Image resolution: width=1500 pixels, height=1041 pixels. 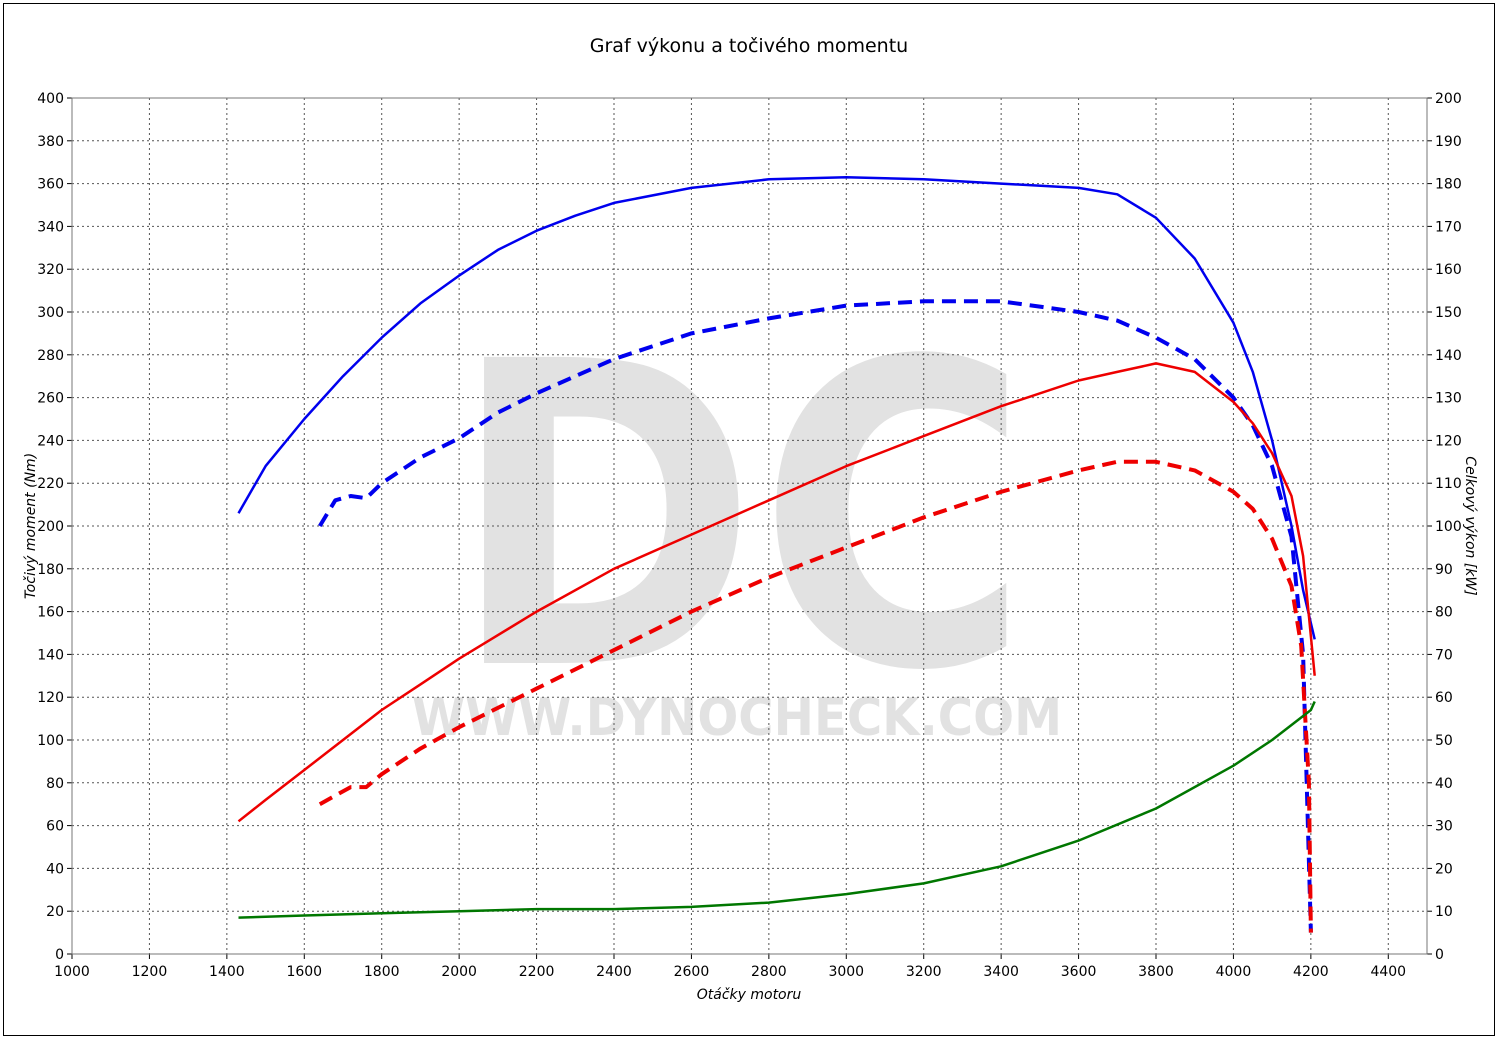 I want to click on y-right-tick-label: 170, so click(x=1448, y=227).